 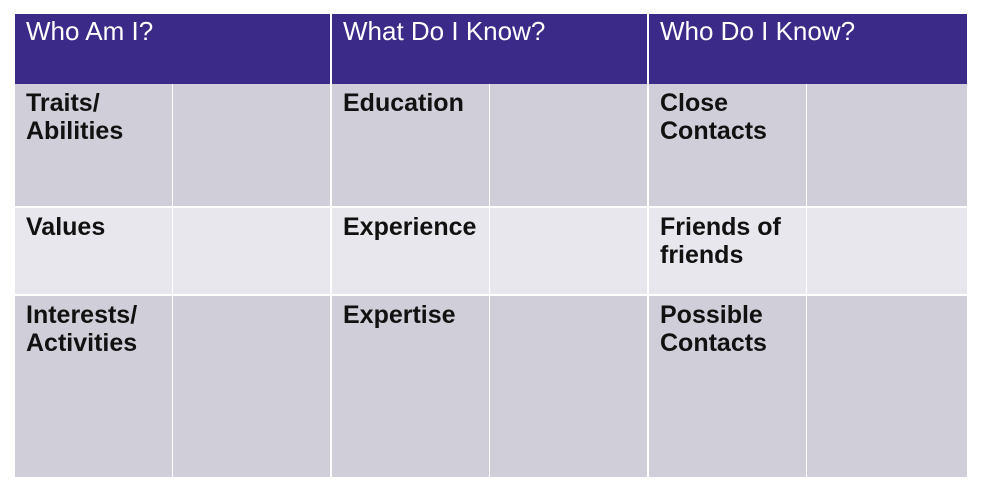 I want to click on cell-traits-abilities-entry, so click(x=252, y=146).